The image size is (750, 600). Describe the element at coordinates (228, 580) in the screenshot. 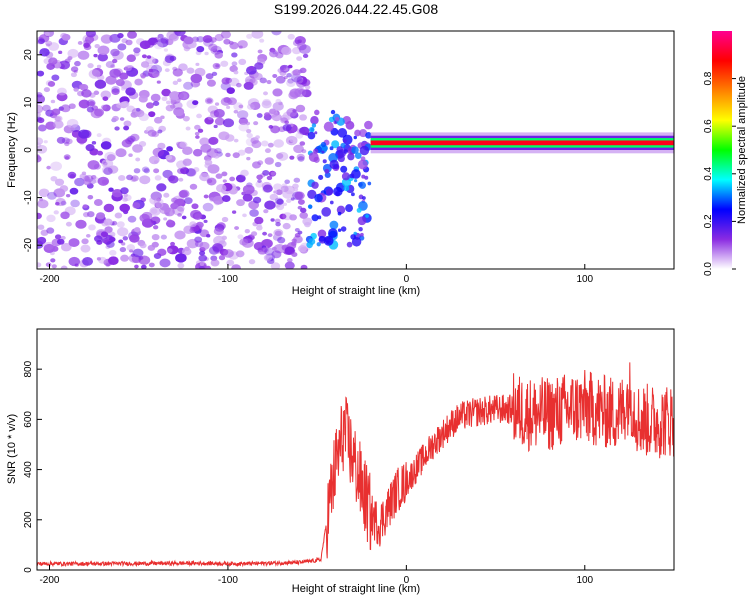

I see `snr-x-tick-label: -100` at that location.